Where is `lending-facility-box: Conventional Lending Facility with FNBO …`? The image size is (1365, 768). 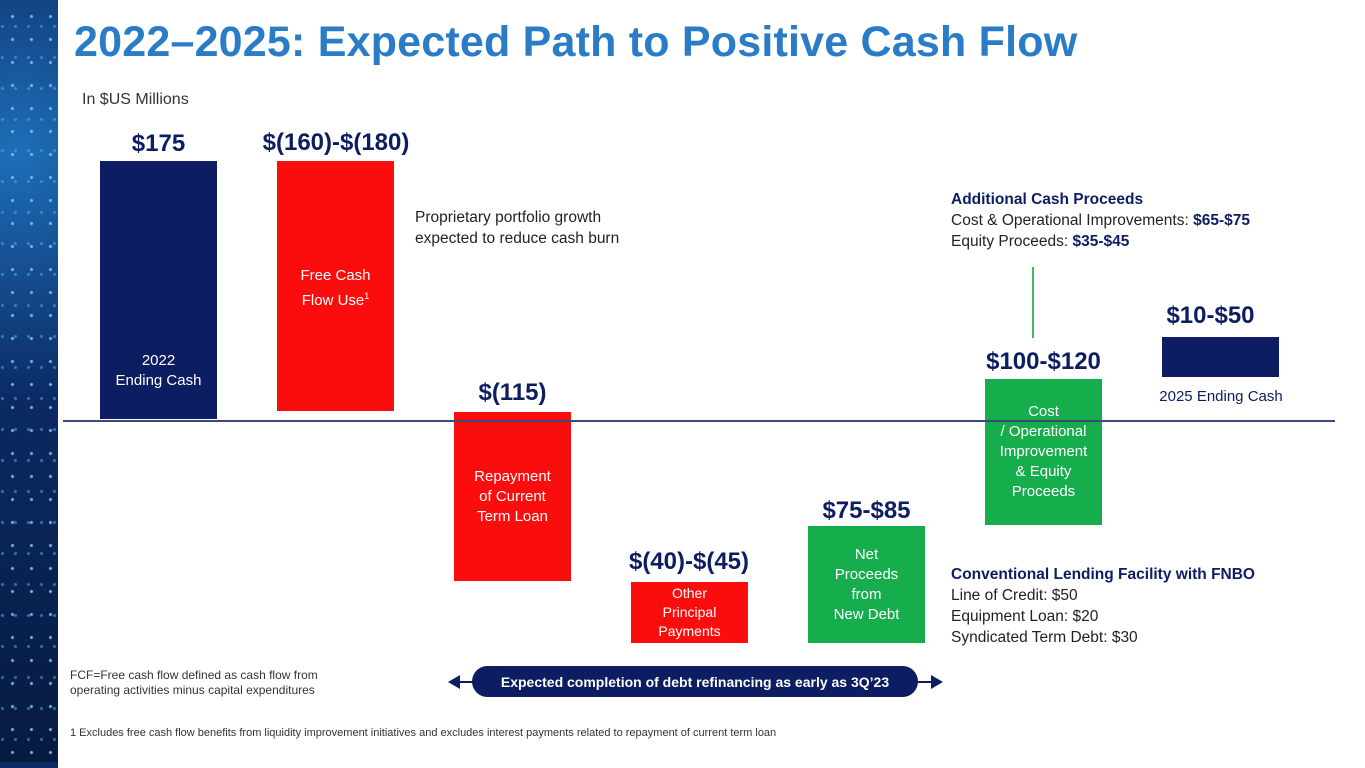
lending-facility-box: Conventional Lending Facility with FNBO … is located at coordinates (1103, 606).